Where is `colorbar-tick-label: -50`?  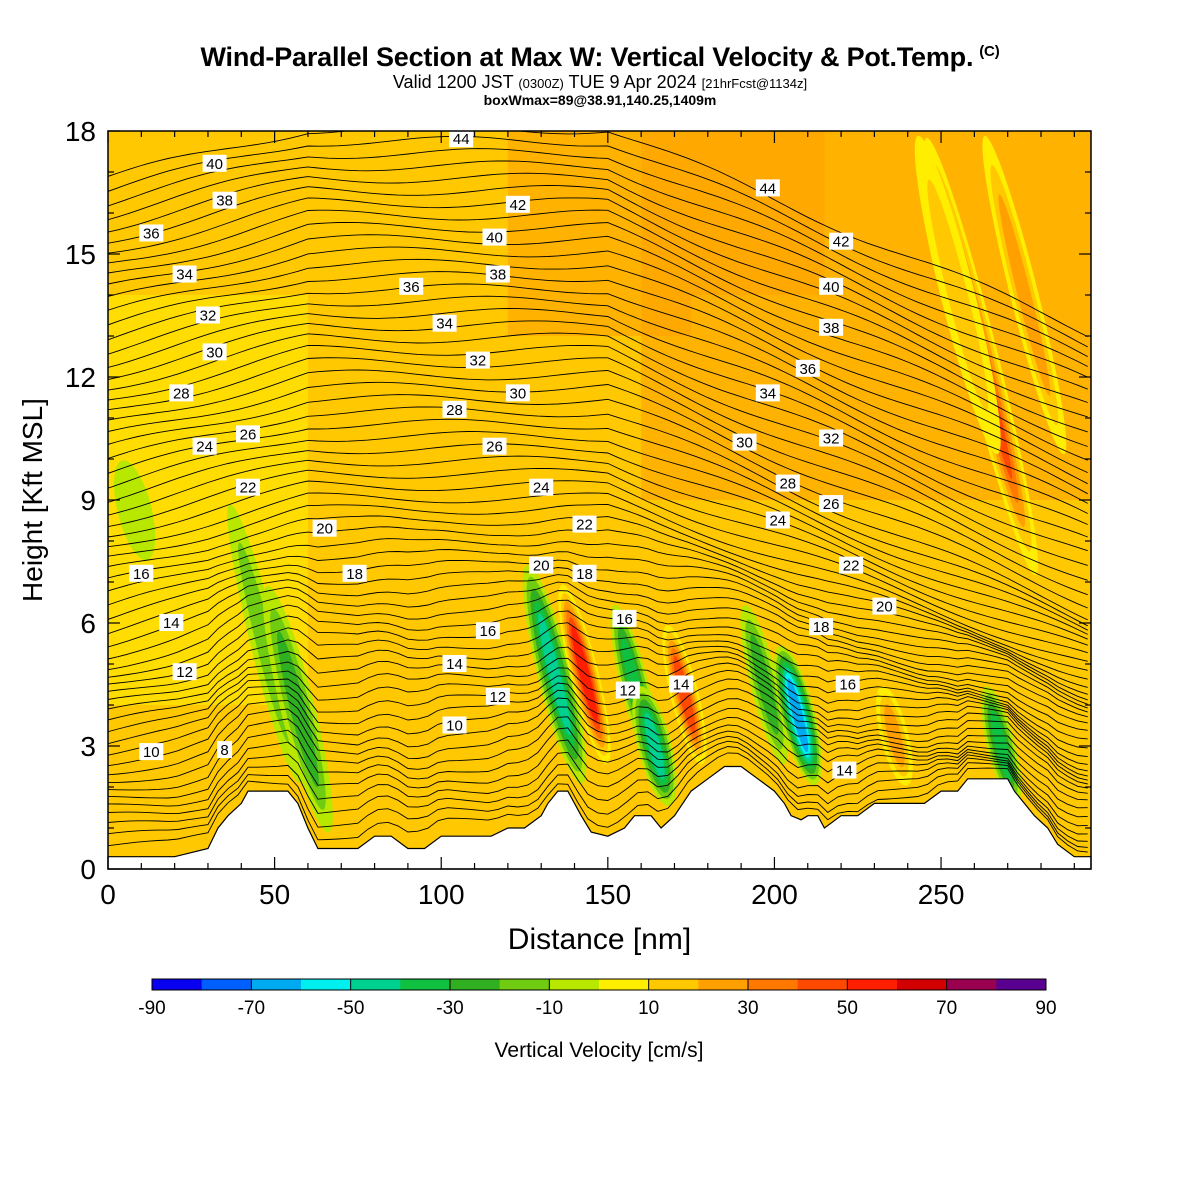 colorbar-tick-label: -50 is located at coordinates (350, 1008).